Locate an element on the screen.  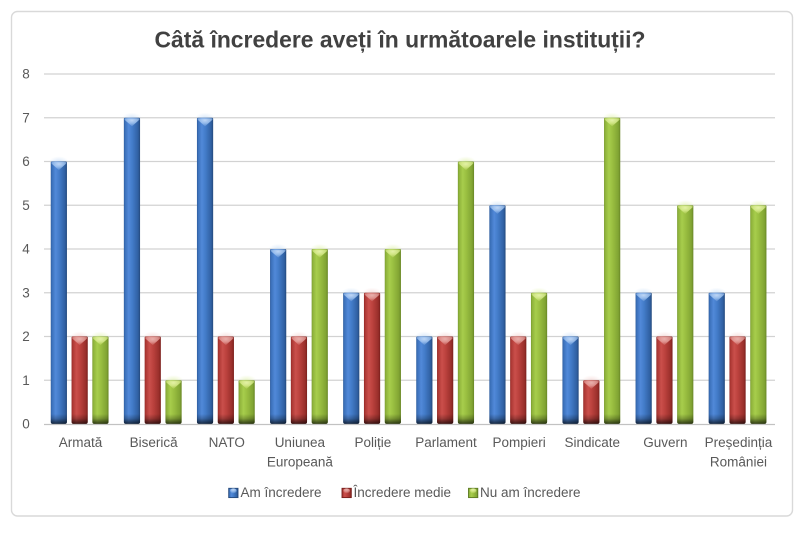
svg-text: Europeană is located at coordinates (300, 462).